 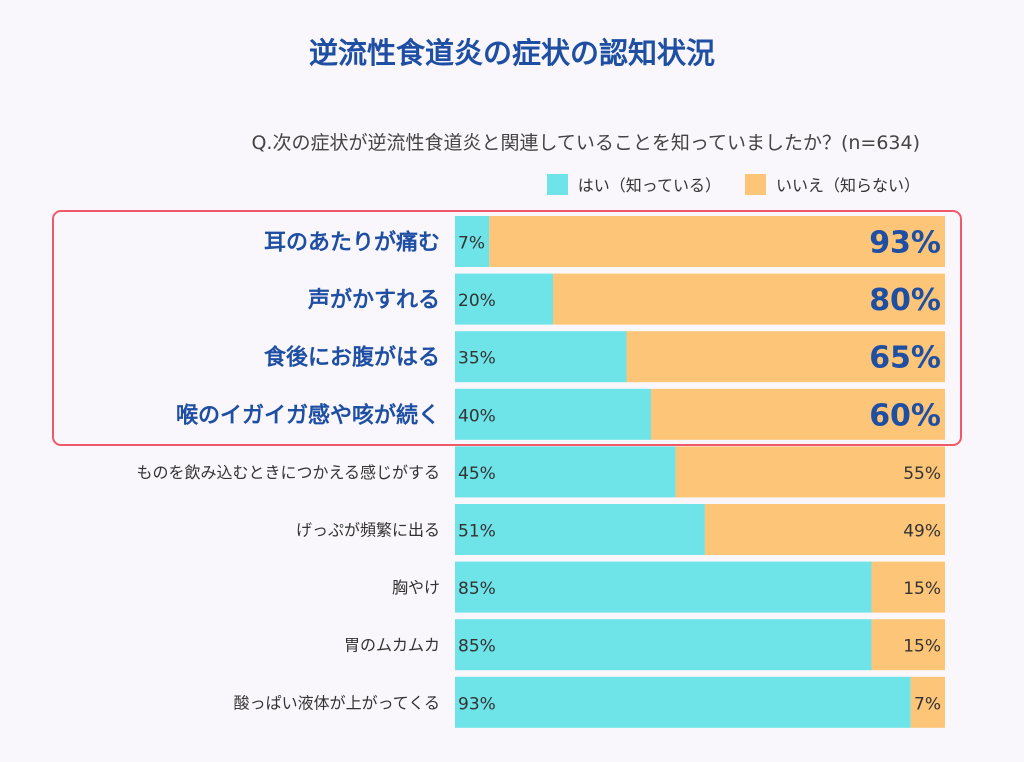 I want to click on category-label: 声がかすれる, so click(x=373, y=300).